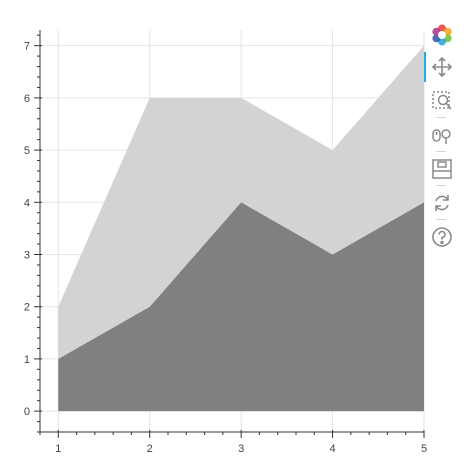  What do you see at coordinates (442, 135) in the screenshot?
I see `wheel-zoom-icon` at bounding box center [442, 135].